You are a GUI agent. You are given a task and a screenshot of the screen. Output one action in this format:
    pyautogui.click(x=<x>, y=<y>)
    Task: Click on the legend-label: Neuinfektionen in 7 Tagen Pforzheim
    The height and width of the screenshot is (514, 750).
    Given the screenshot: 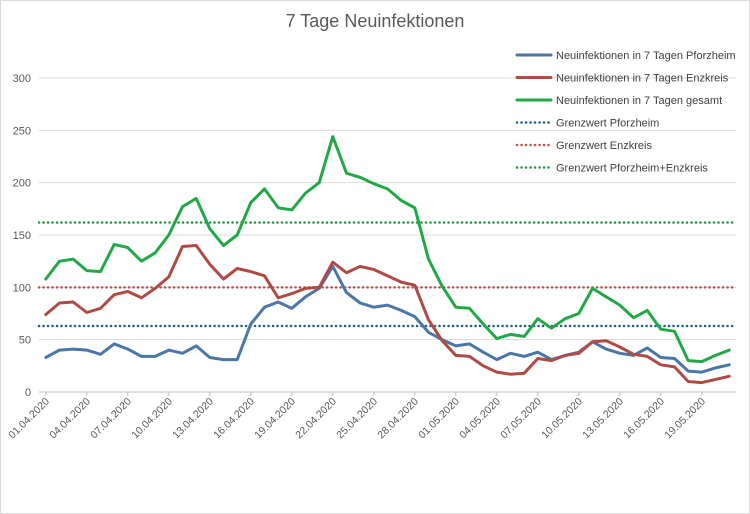 What is the action you would take?
    pyautogui.click(x=646, y=56)
    